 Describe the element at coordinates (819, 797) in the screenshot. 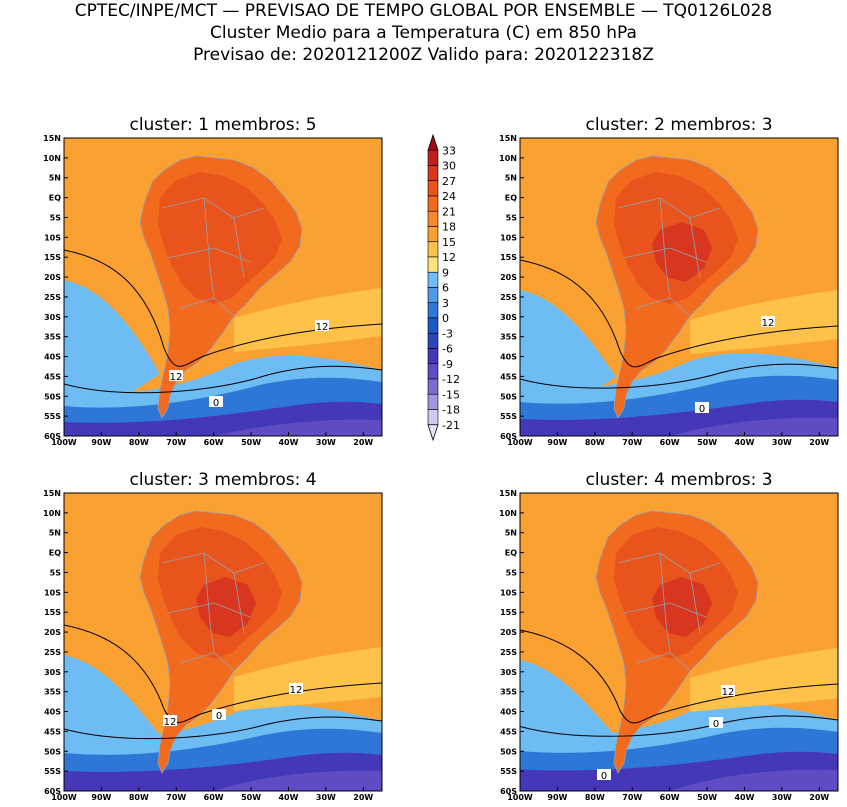

I see `lon-label: 20W` at that location.